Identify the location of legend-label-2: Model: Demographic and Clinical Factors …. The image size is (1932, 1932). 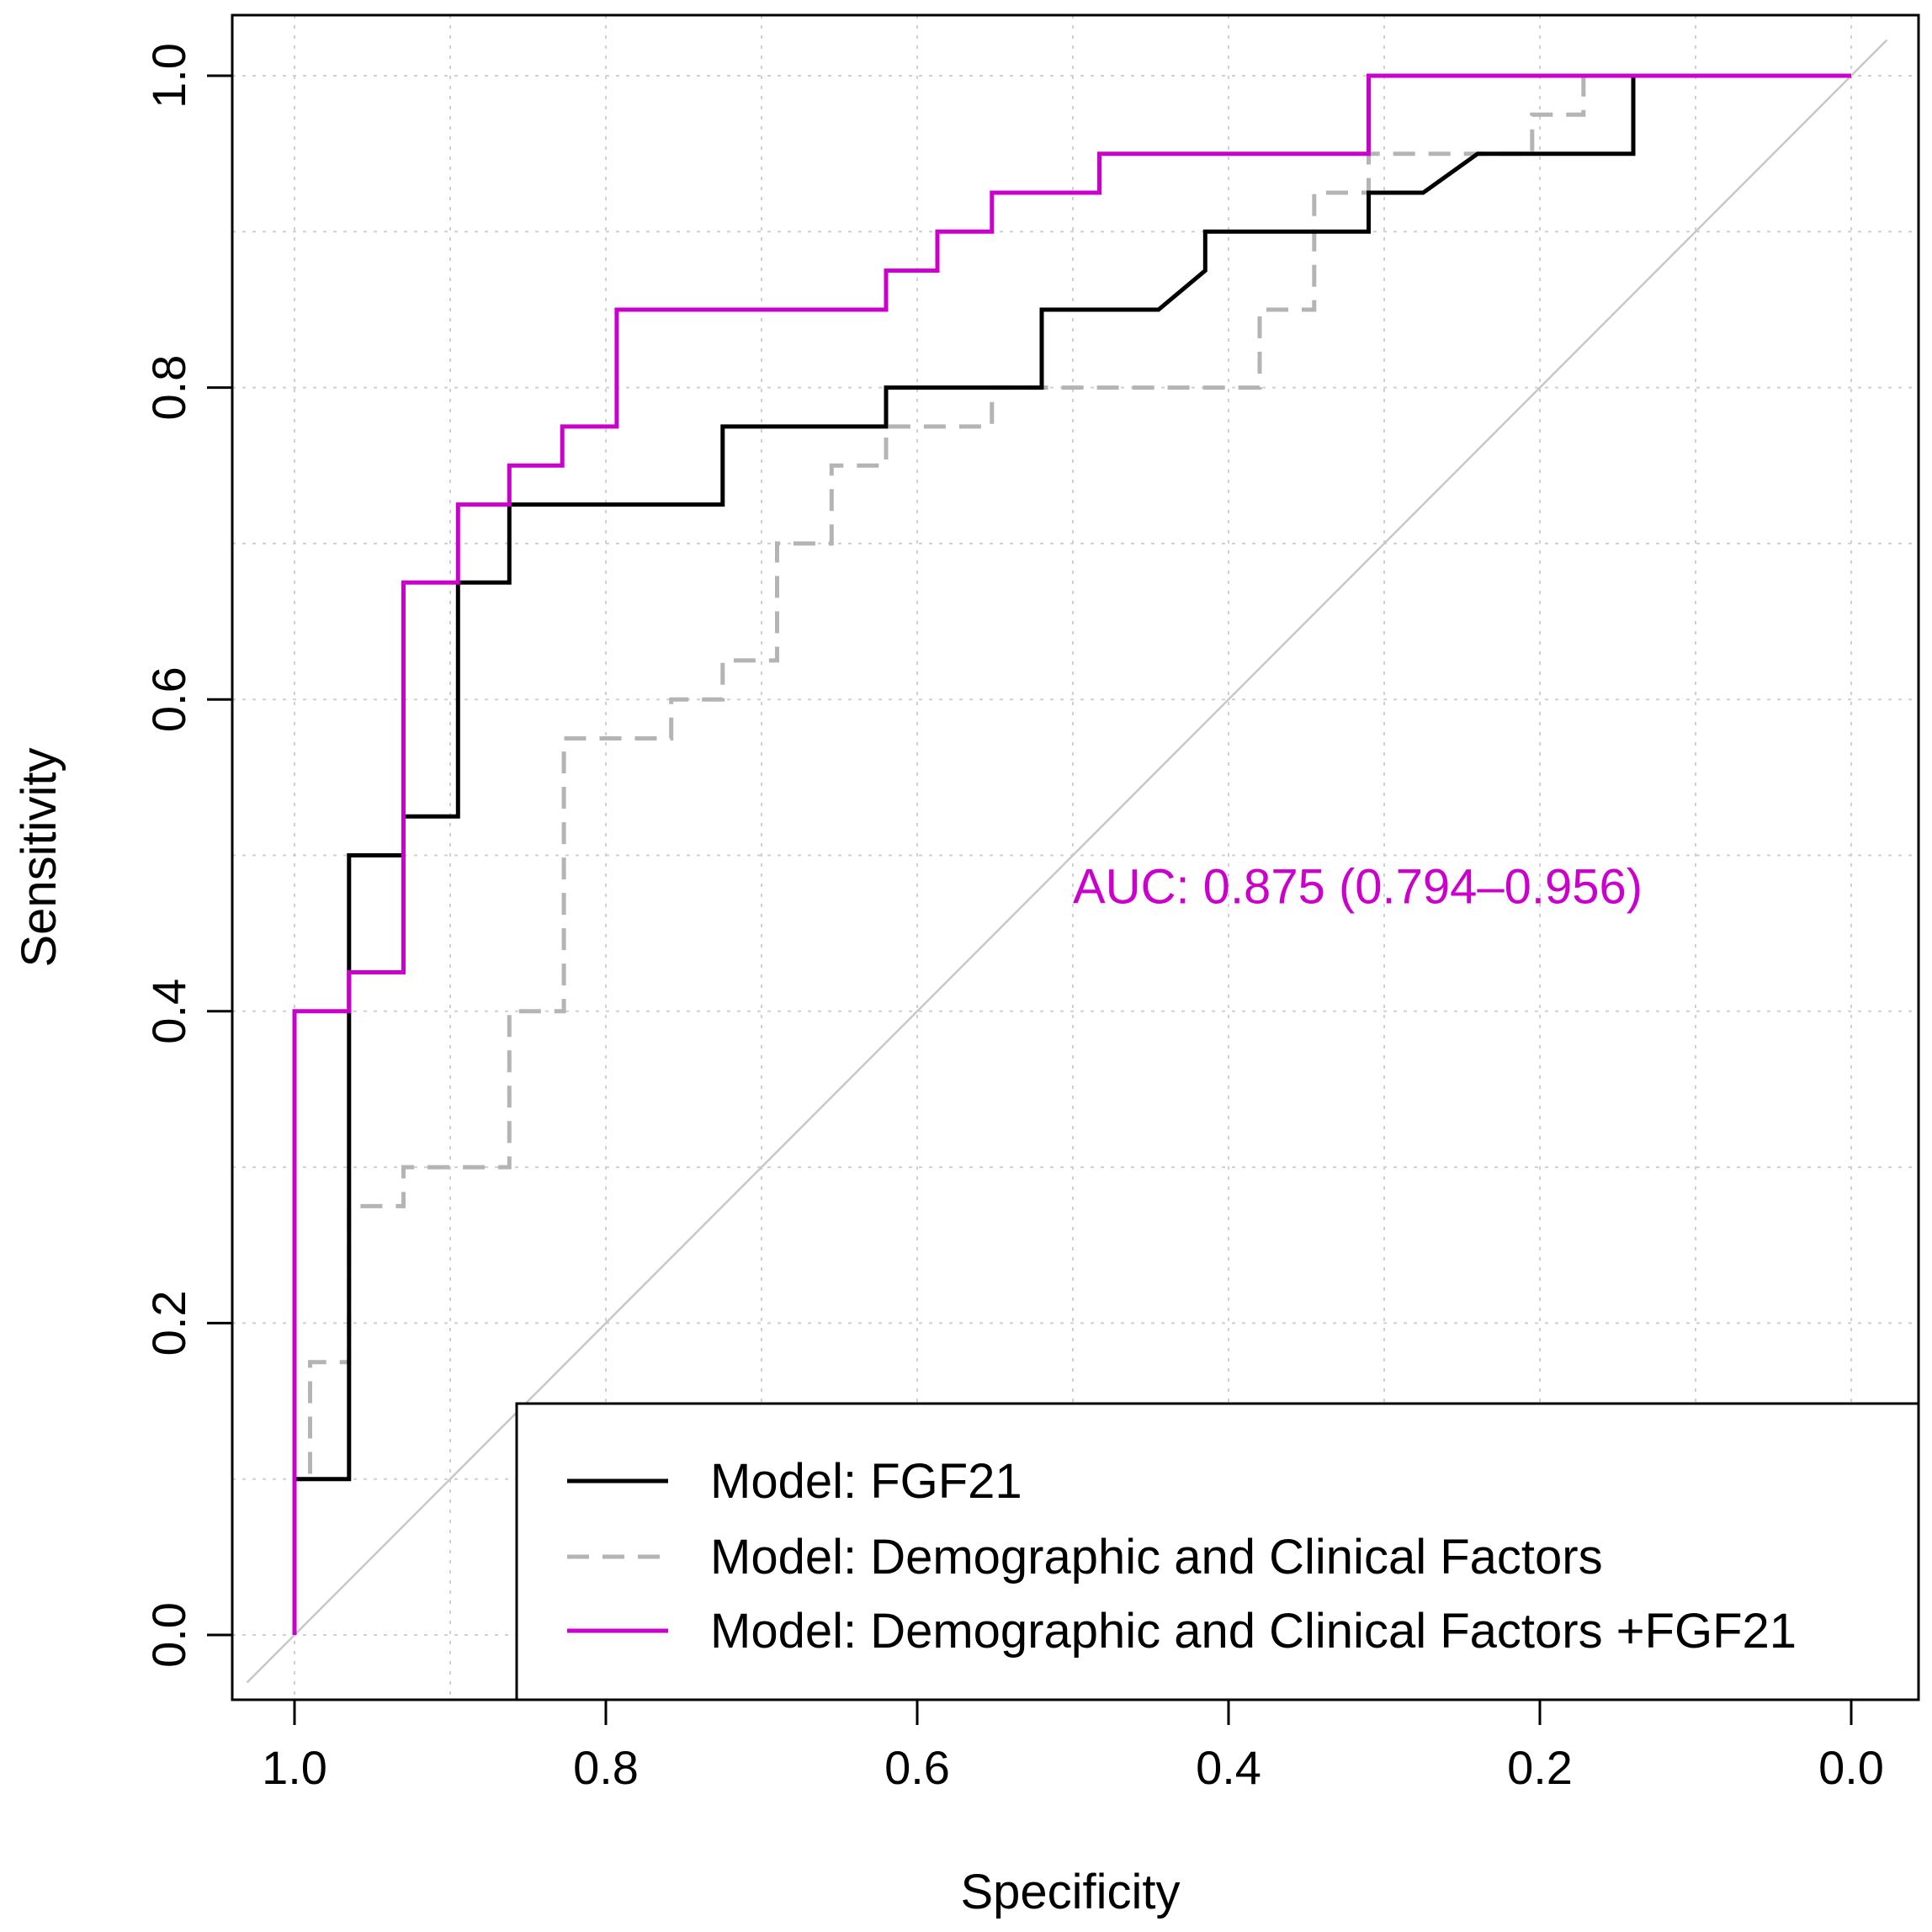
(1253, 1631).